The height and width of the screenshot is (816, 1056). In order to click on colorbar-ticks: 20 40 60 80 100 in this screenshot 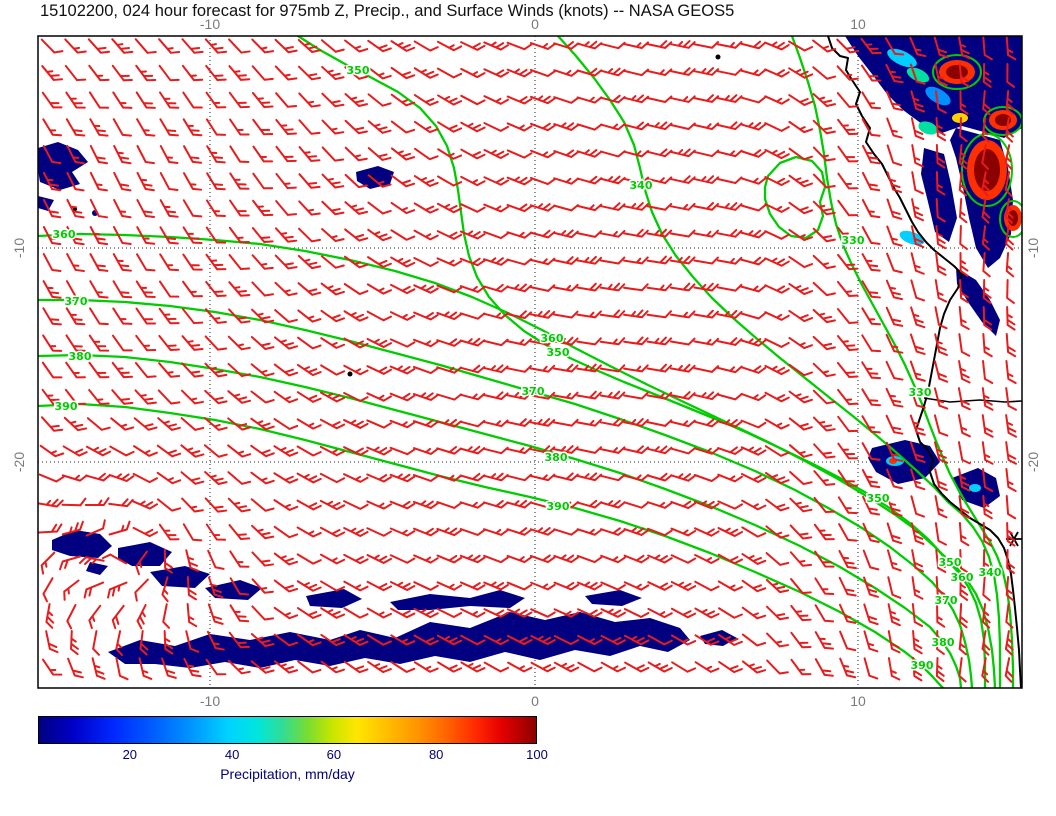, I will do `click(293, 756)`.